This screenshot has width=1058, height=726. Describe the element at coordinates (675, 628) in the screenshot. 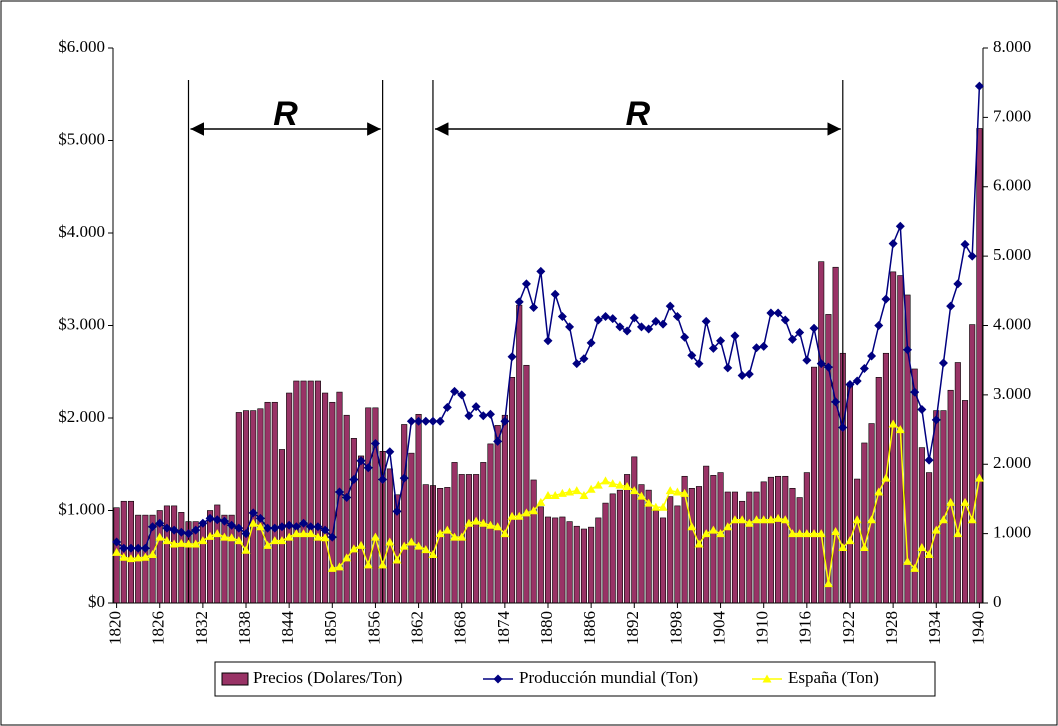

I see `x-tick-label: 1898` at that location.